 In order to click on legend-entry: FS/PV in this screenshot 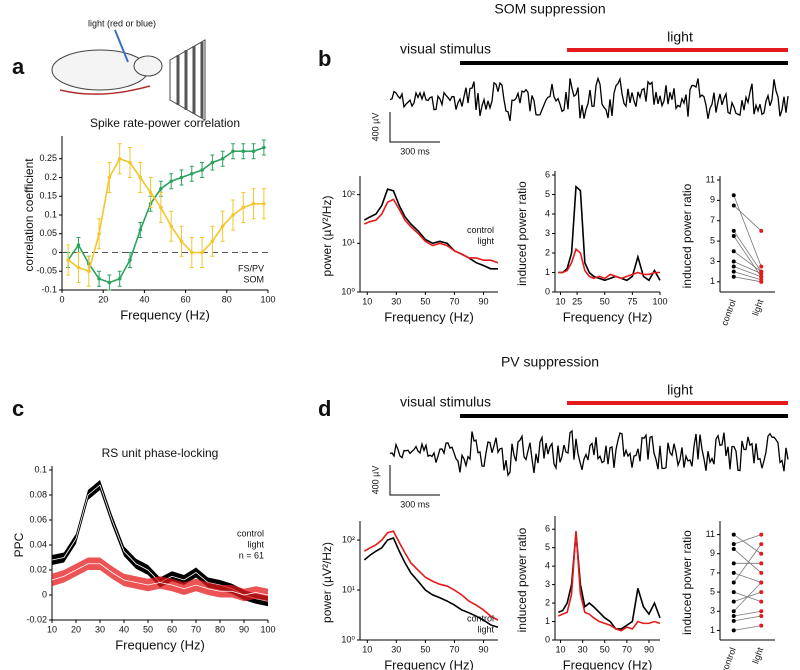, I will do `click(251, 268)`.